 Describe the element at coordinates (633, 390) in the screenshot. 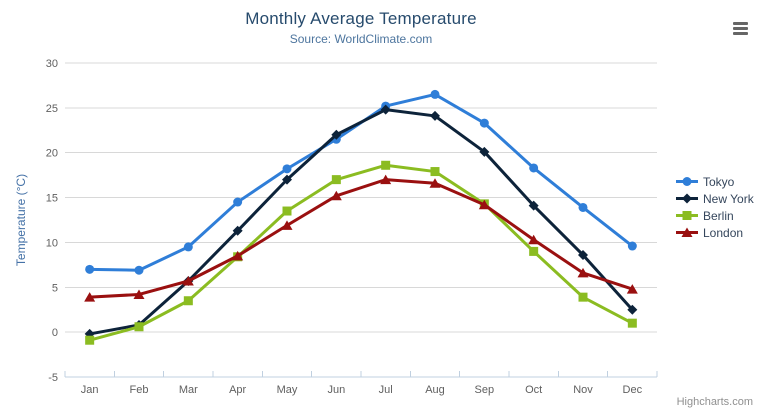

I see `x-axis-label: Dec` at that location.